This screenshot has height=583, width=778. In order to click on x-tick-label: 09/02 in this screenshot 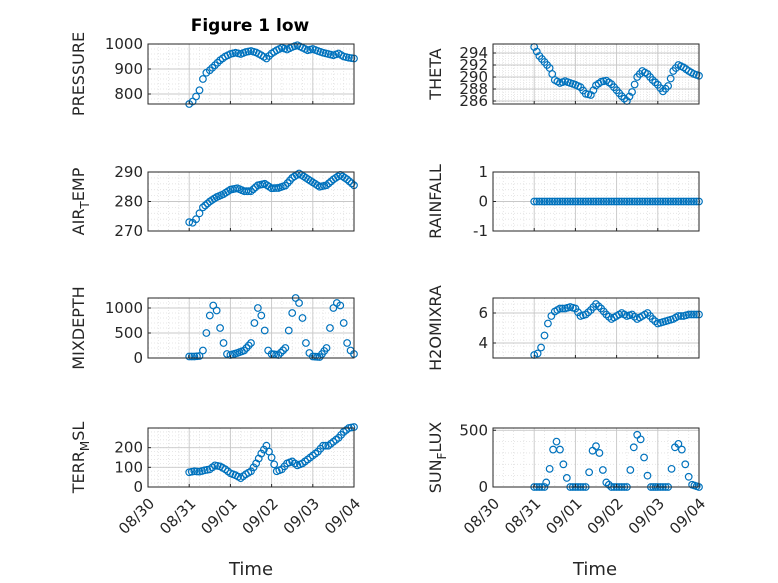, I will do `click(605, 516)`.